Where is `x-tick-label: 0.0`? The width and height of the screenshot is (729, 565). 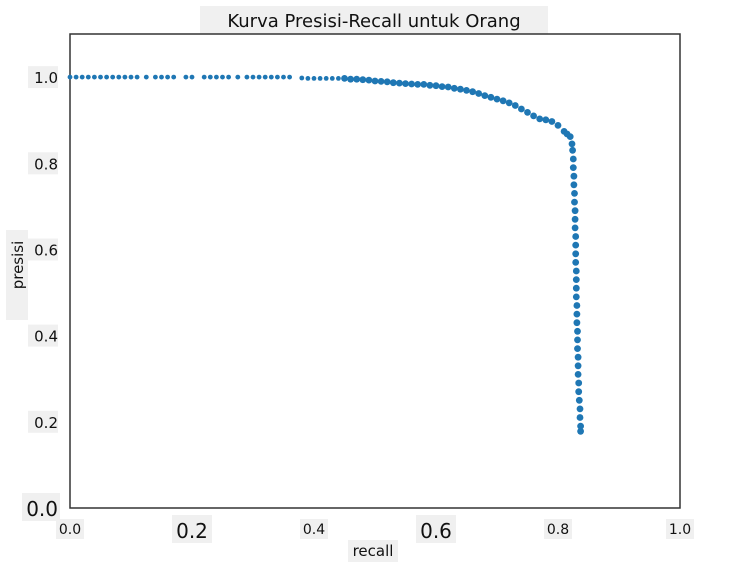 x-tick-label: 0.0 is located at coordinates (70, 530).